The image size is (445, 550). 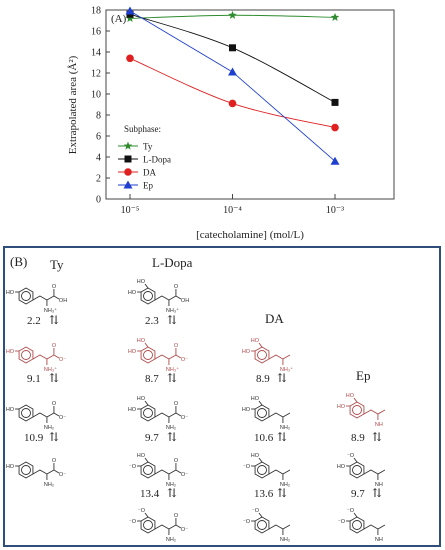 I want to click on pka-ldopa-3: 9.7, so click(x=152, y=438).